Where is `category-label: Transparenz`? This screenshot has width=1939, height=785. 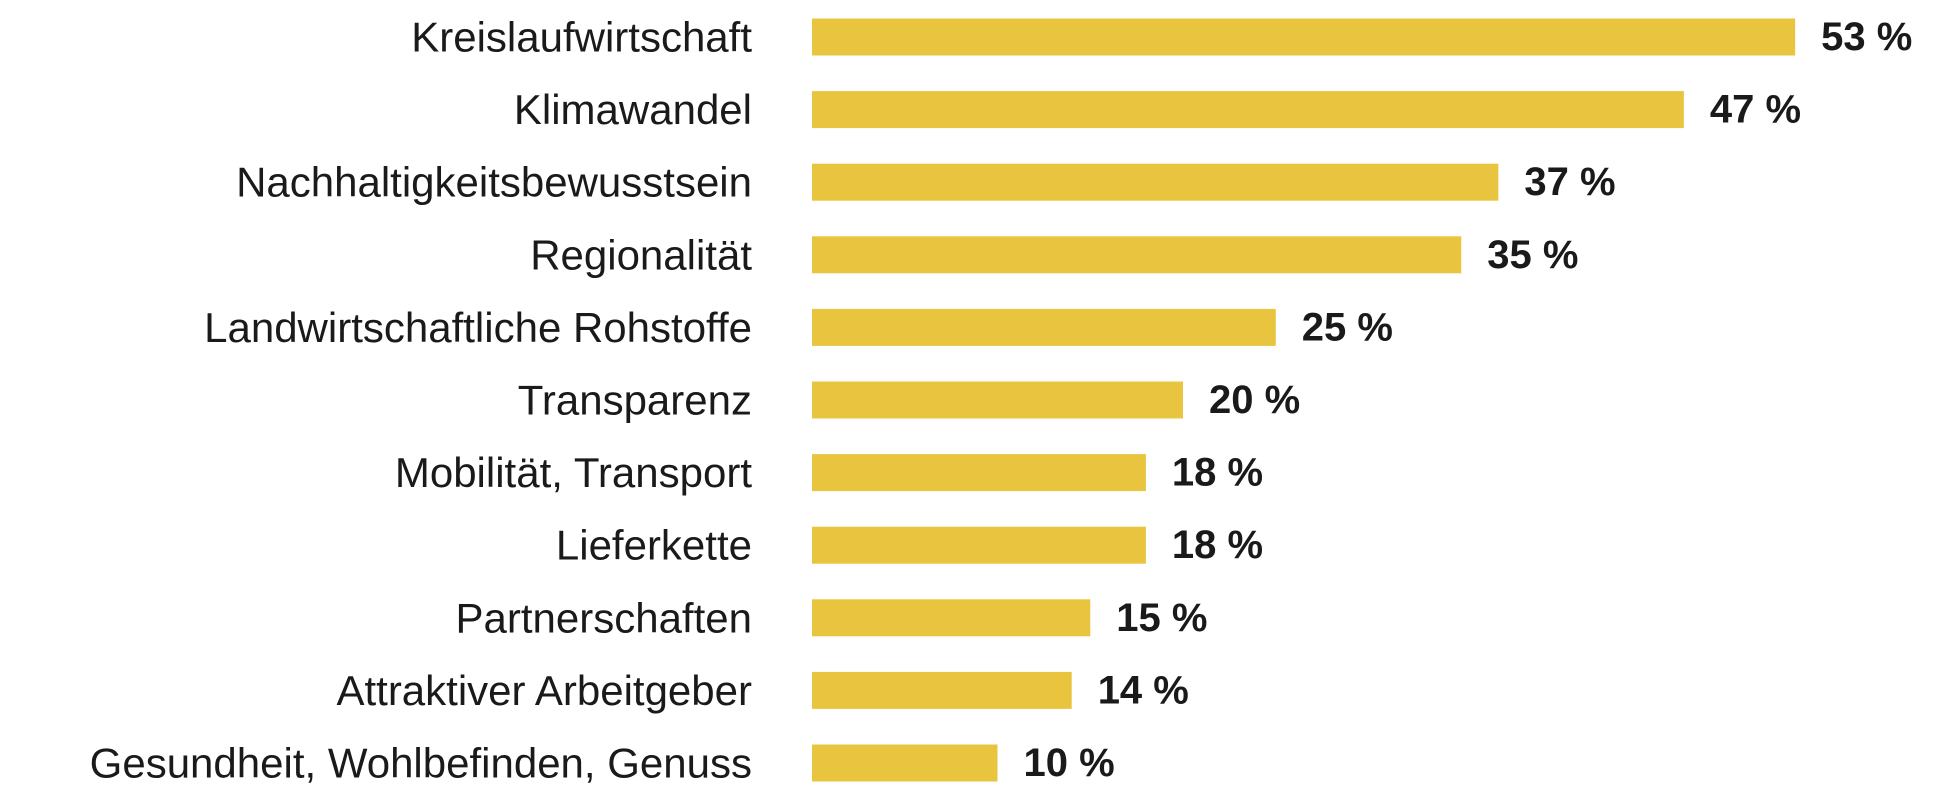 category-label: Transparenz is located at coordinates (635, 400).